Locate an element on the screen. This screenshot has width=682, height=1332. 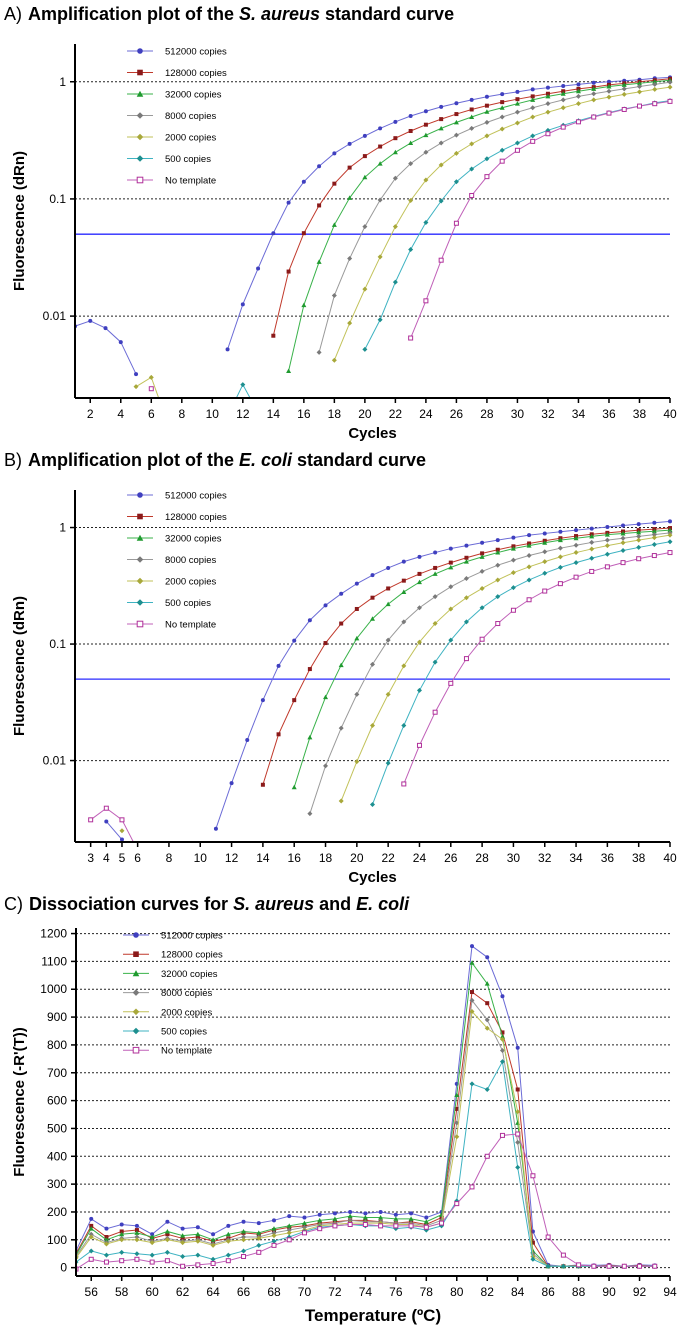
panel-b-letter: B) is located at coordinates (13, 460).